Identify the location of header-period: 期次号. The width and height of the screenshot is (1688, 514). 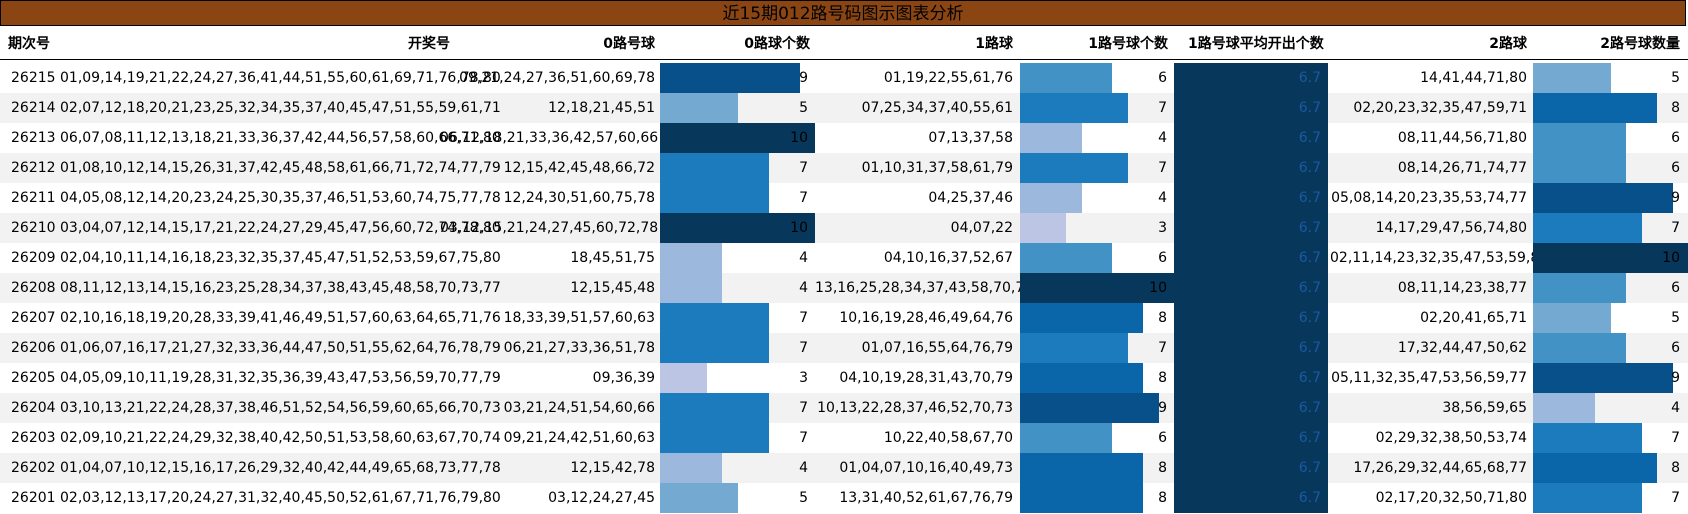
(29, 44).